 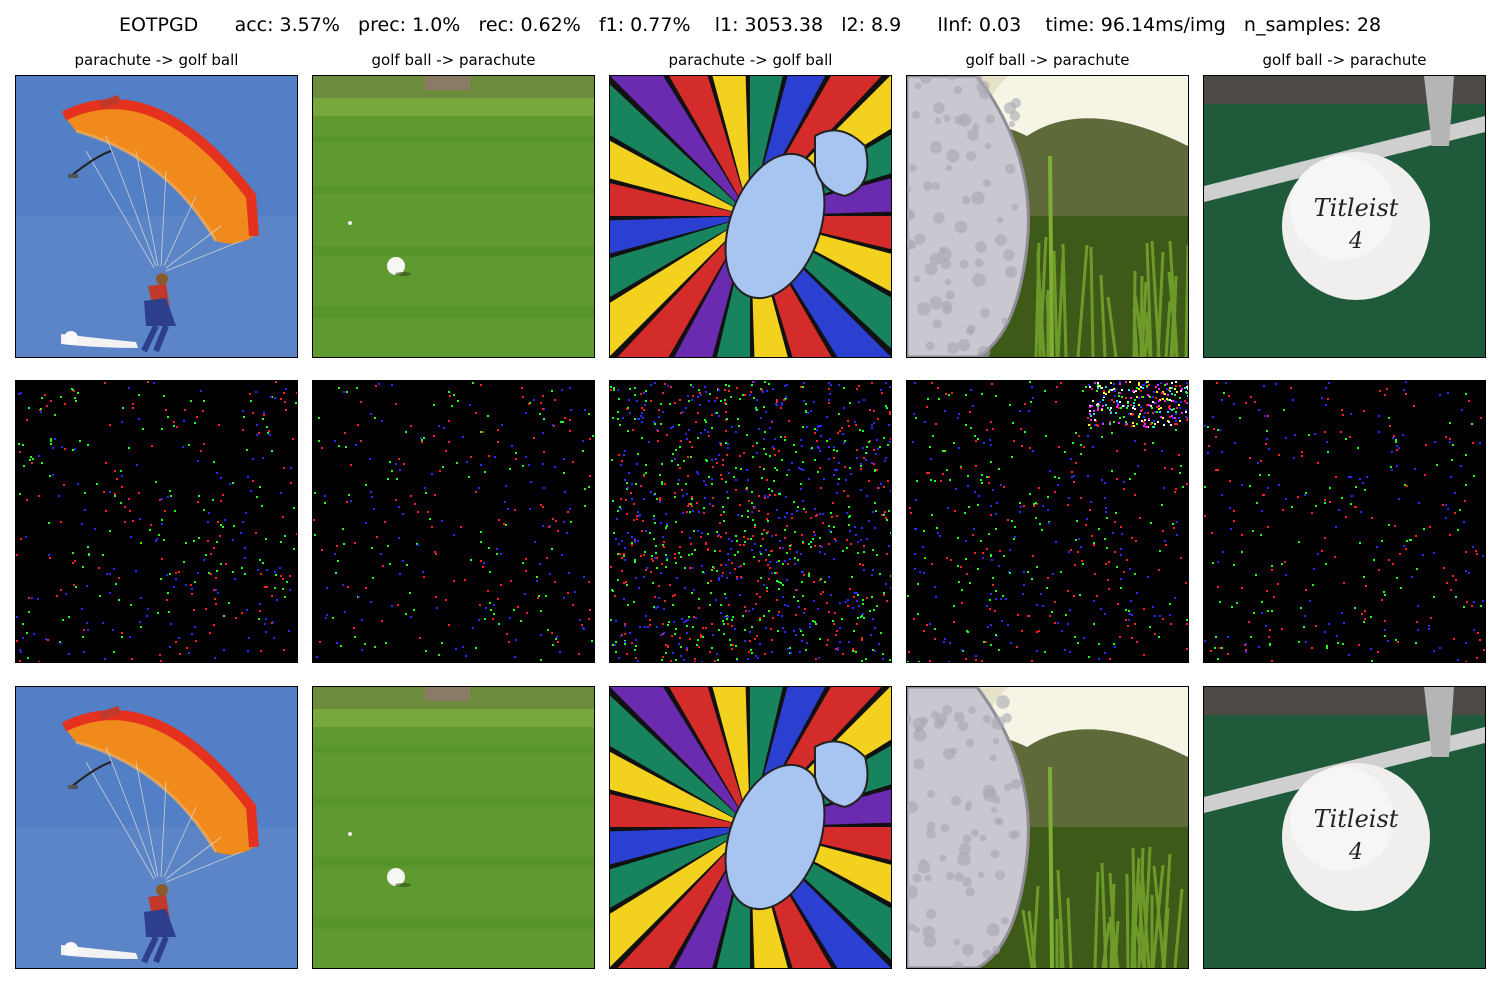 I want to click on metric-linf: lInf: 0.03, so click(x=979, y=25).